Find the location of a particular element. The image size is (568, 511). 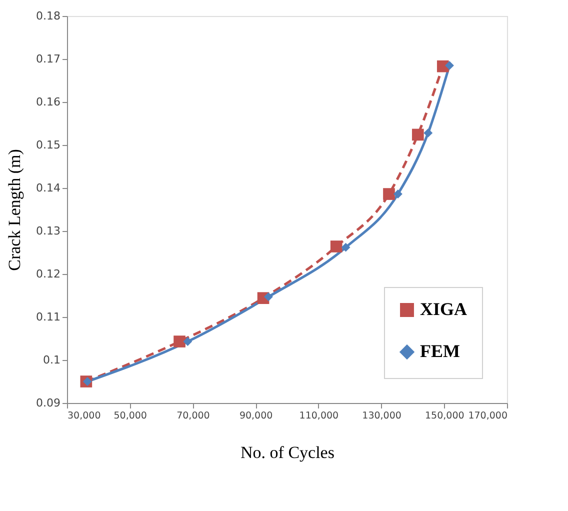

y-tick-label: 0.14 is located at coordinates (48, 188).